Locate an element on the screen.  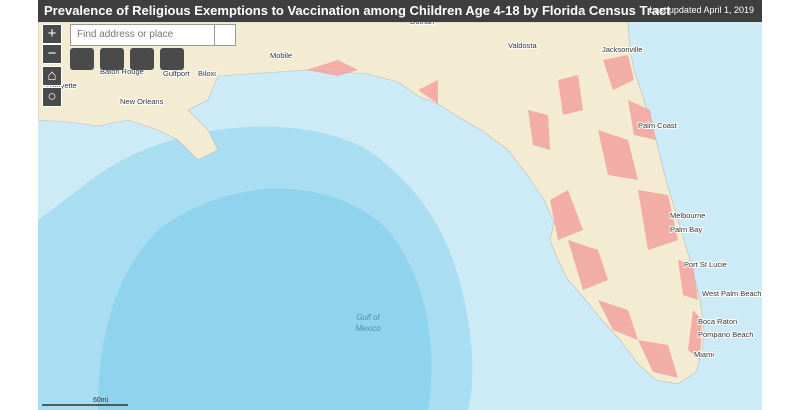
search-box: Find address or place is located at coordinates (153, 35).